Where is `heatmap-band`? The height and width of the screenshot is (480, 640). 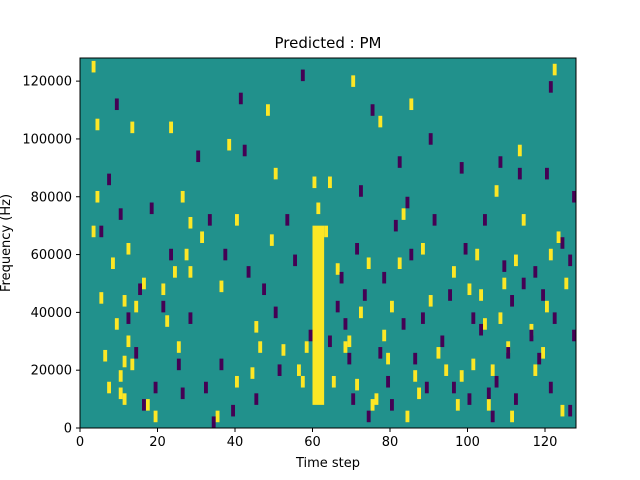
heatmap-band is located at coordinates (318, 315).